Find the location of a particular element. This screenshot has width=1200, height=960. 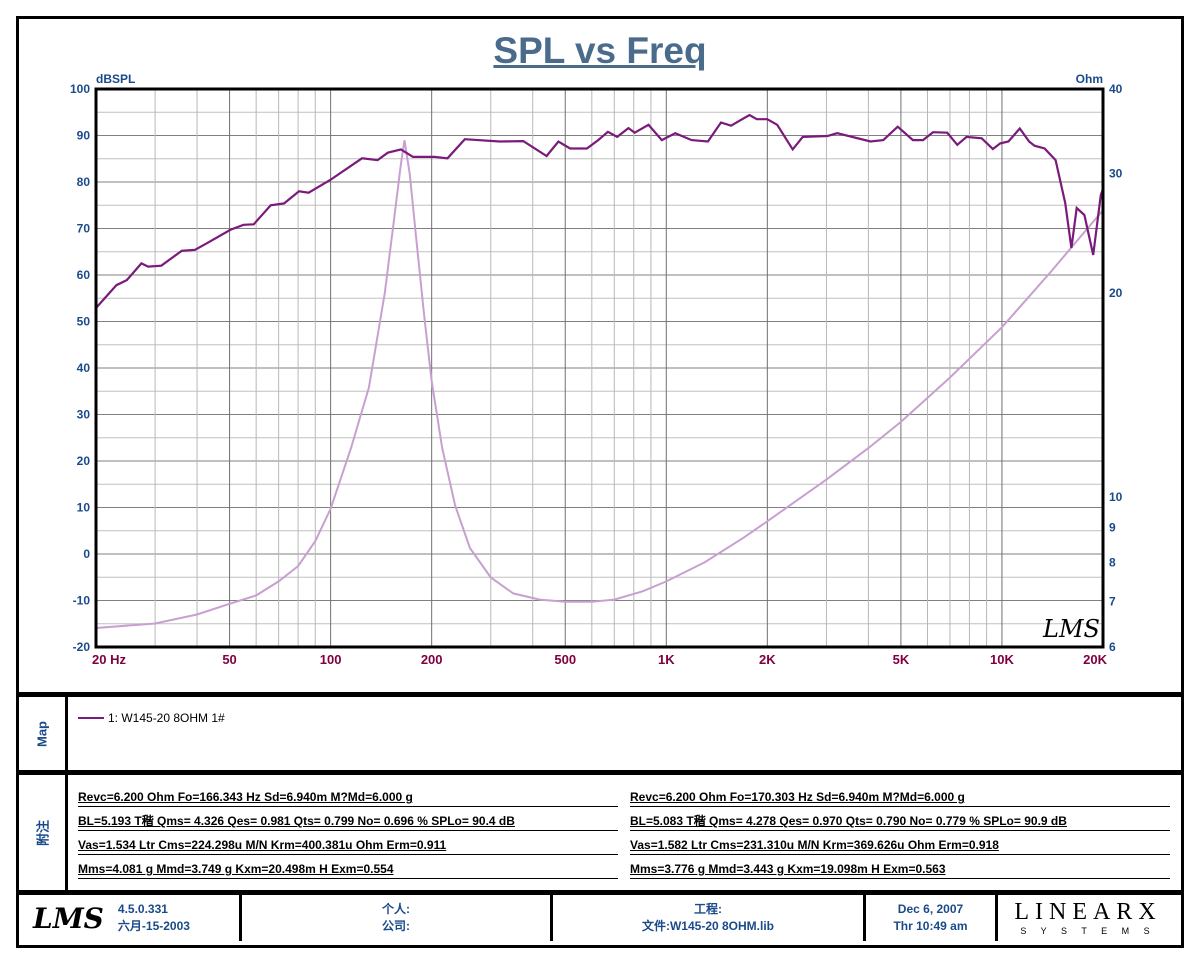

footer-project-cell: 工程: 文件:W145-20 8OHM.lib is located at coordinates (709, 918).